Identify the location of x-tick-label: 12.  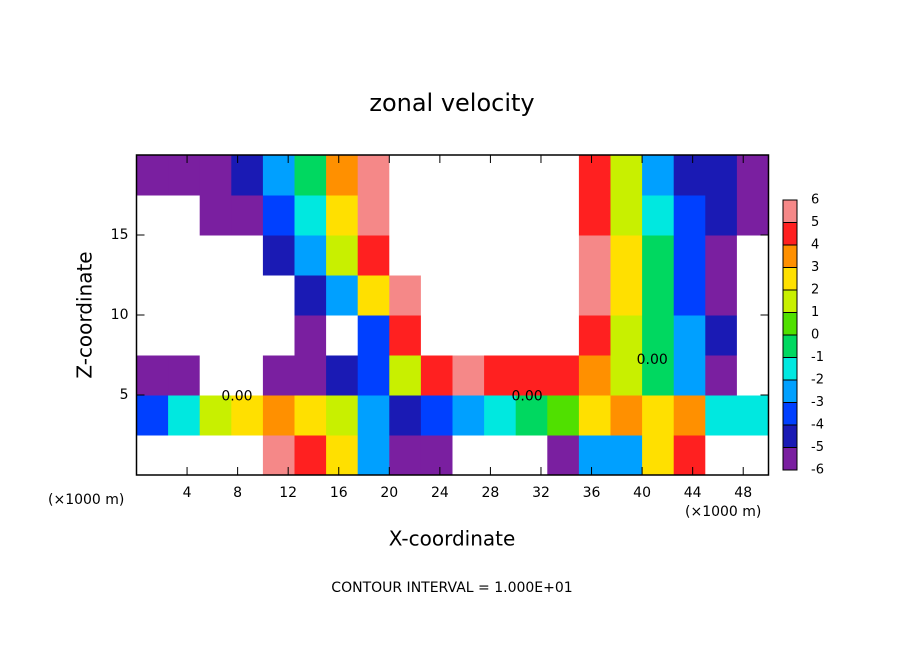
(288, 493).